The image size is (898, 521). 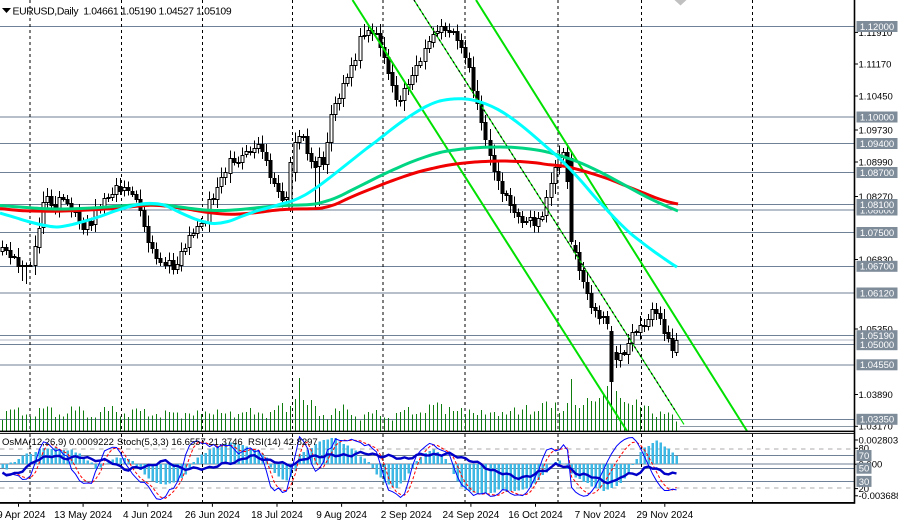 I want to click on svg-text: 20, so click(x=864, y=489).